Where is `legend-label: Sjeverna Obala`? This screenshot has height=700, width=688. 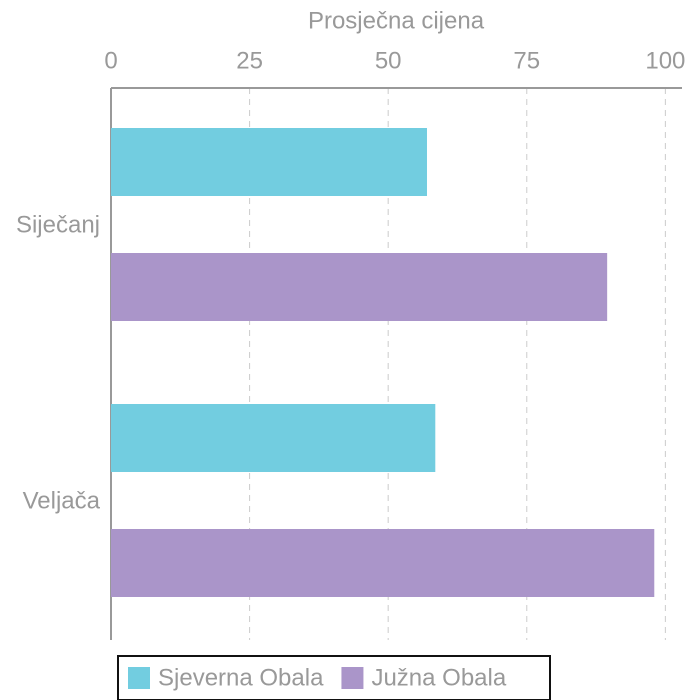
legend-label: Sjeverna Obala is located at coordinates (241, 677).